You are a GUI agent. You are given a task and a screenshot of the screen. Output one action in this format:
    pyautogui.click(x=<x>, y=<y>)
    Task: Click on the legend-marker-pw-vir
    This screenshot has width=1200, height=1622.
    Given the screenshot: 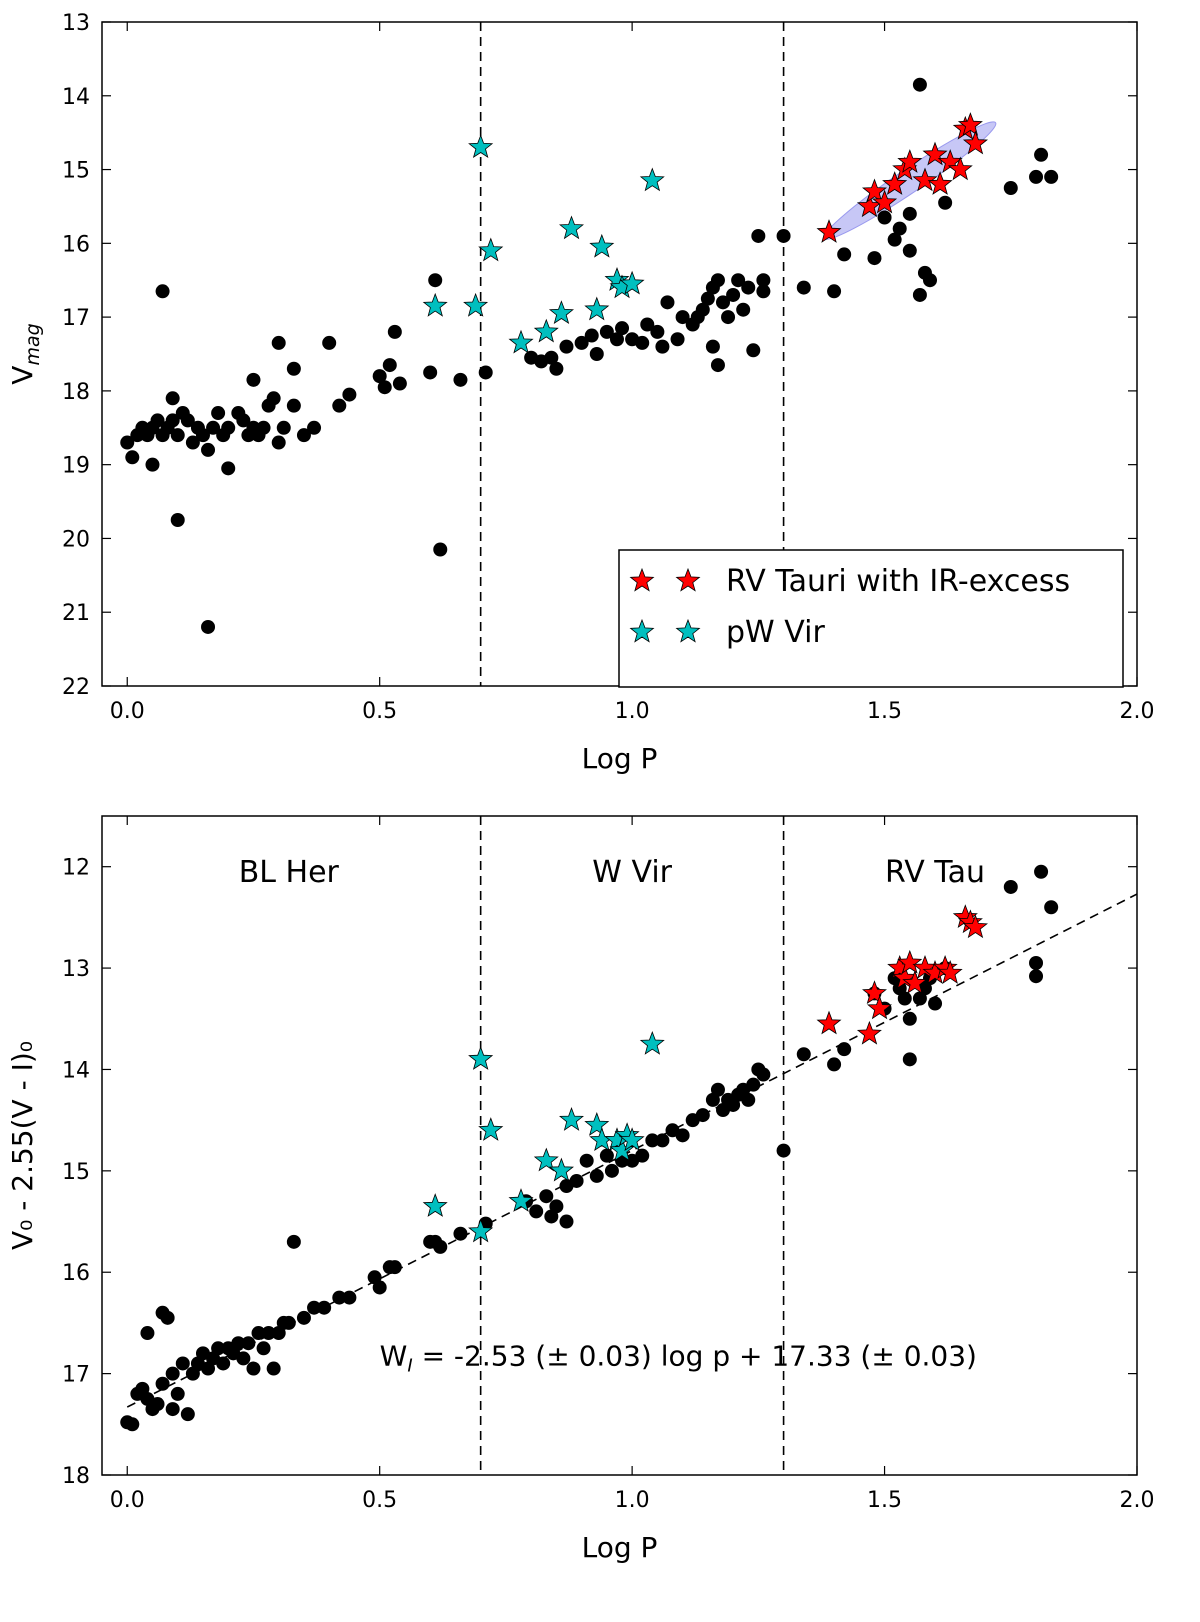 What is the action you would take?
    pyautogui.click(x=688, y=630)
    